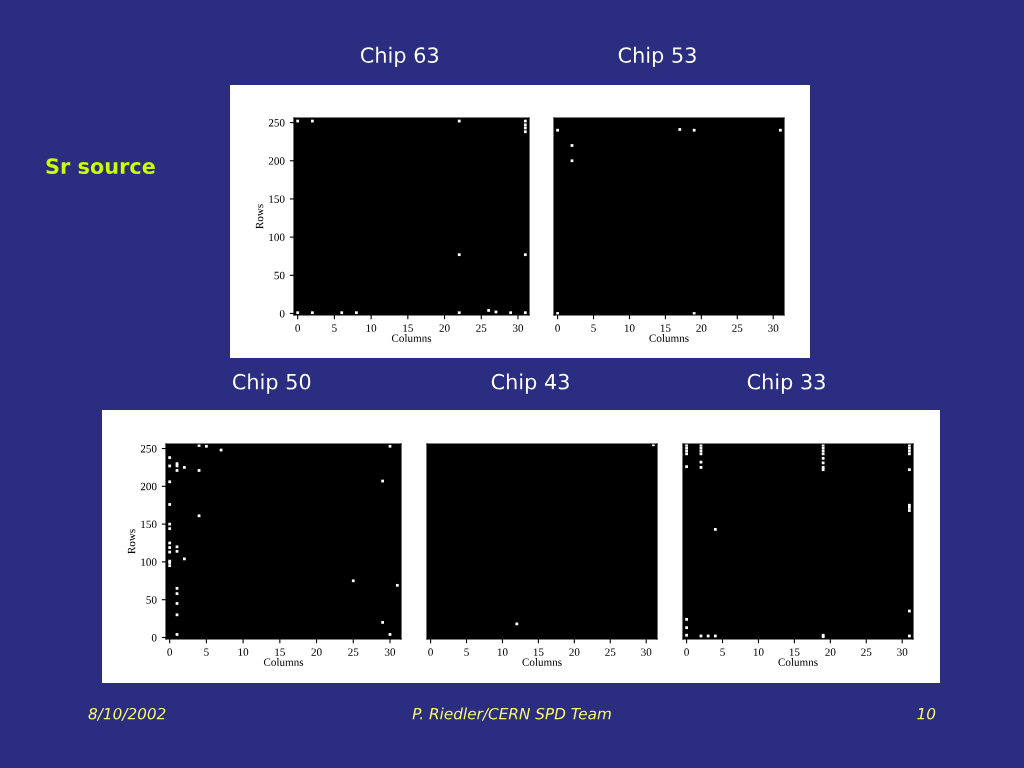 This screenshot has height=768, width=1024. What do you see at coordinates (530, 383) in the screenshot?
I see `chart-title: Chip 43` at bounding box center [530, 383].